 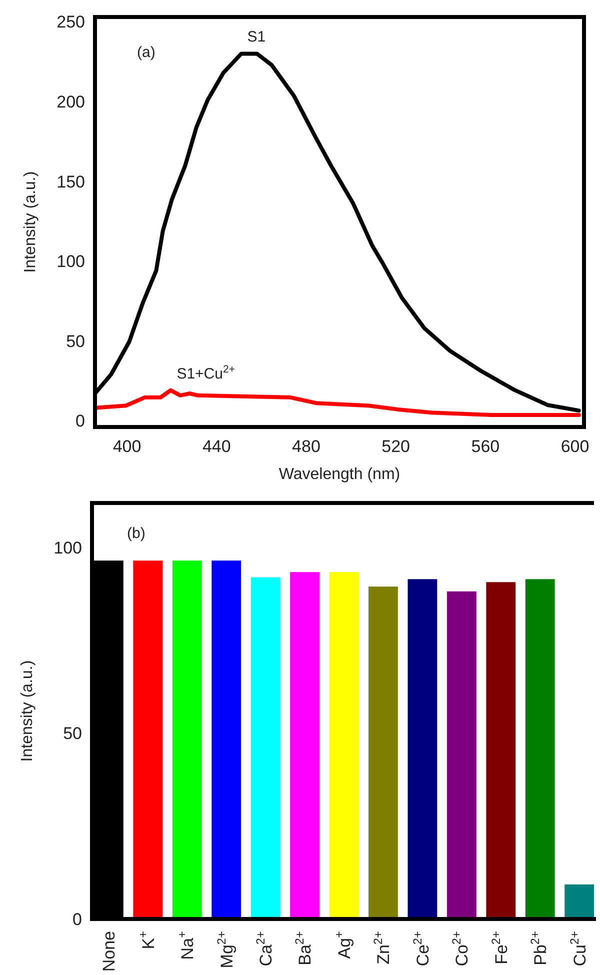 What do you see at coordinates (205, 372) in the screenshot?
I see `series-label: S1+Cu$^{2+}$` at bounding box center [205, 372].